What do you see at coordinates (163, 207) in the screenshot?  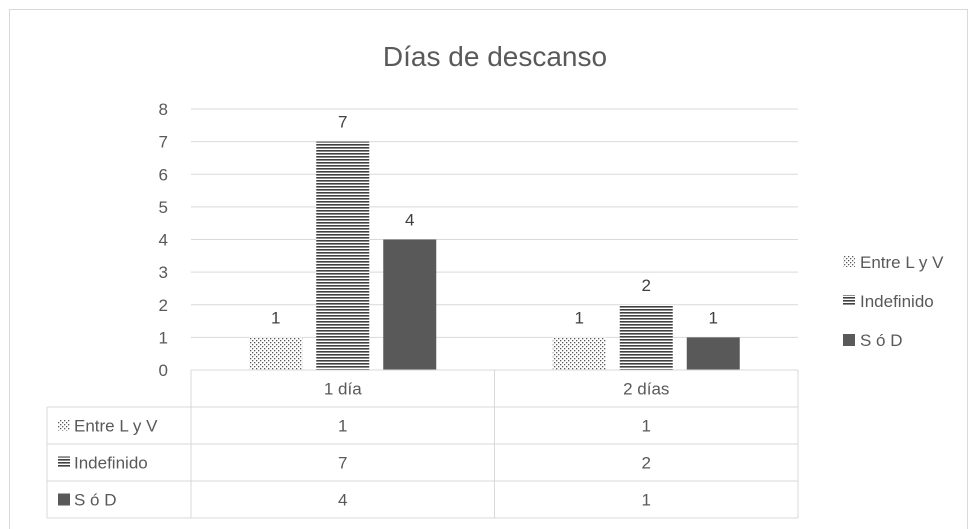 I see `y-tick-label: 5` at bounding box center [163, 207].